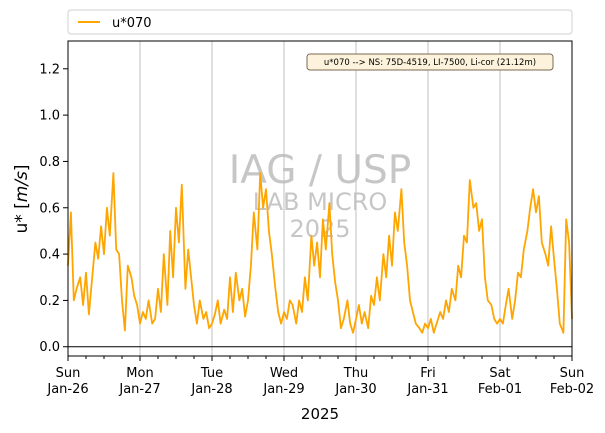 The image size is (605, 433). What do you see at coordinates (428, 373) in the screenshot?
I see `x-tick-label-day: Fri` at bounding box center [428, 373].